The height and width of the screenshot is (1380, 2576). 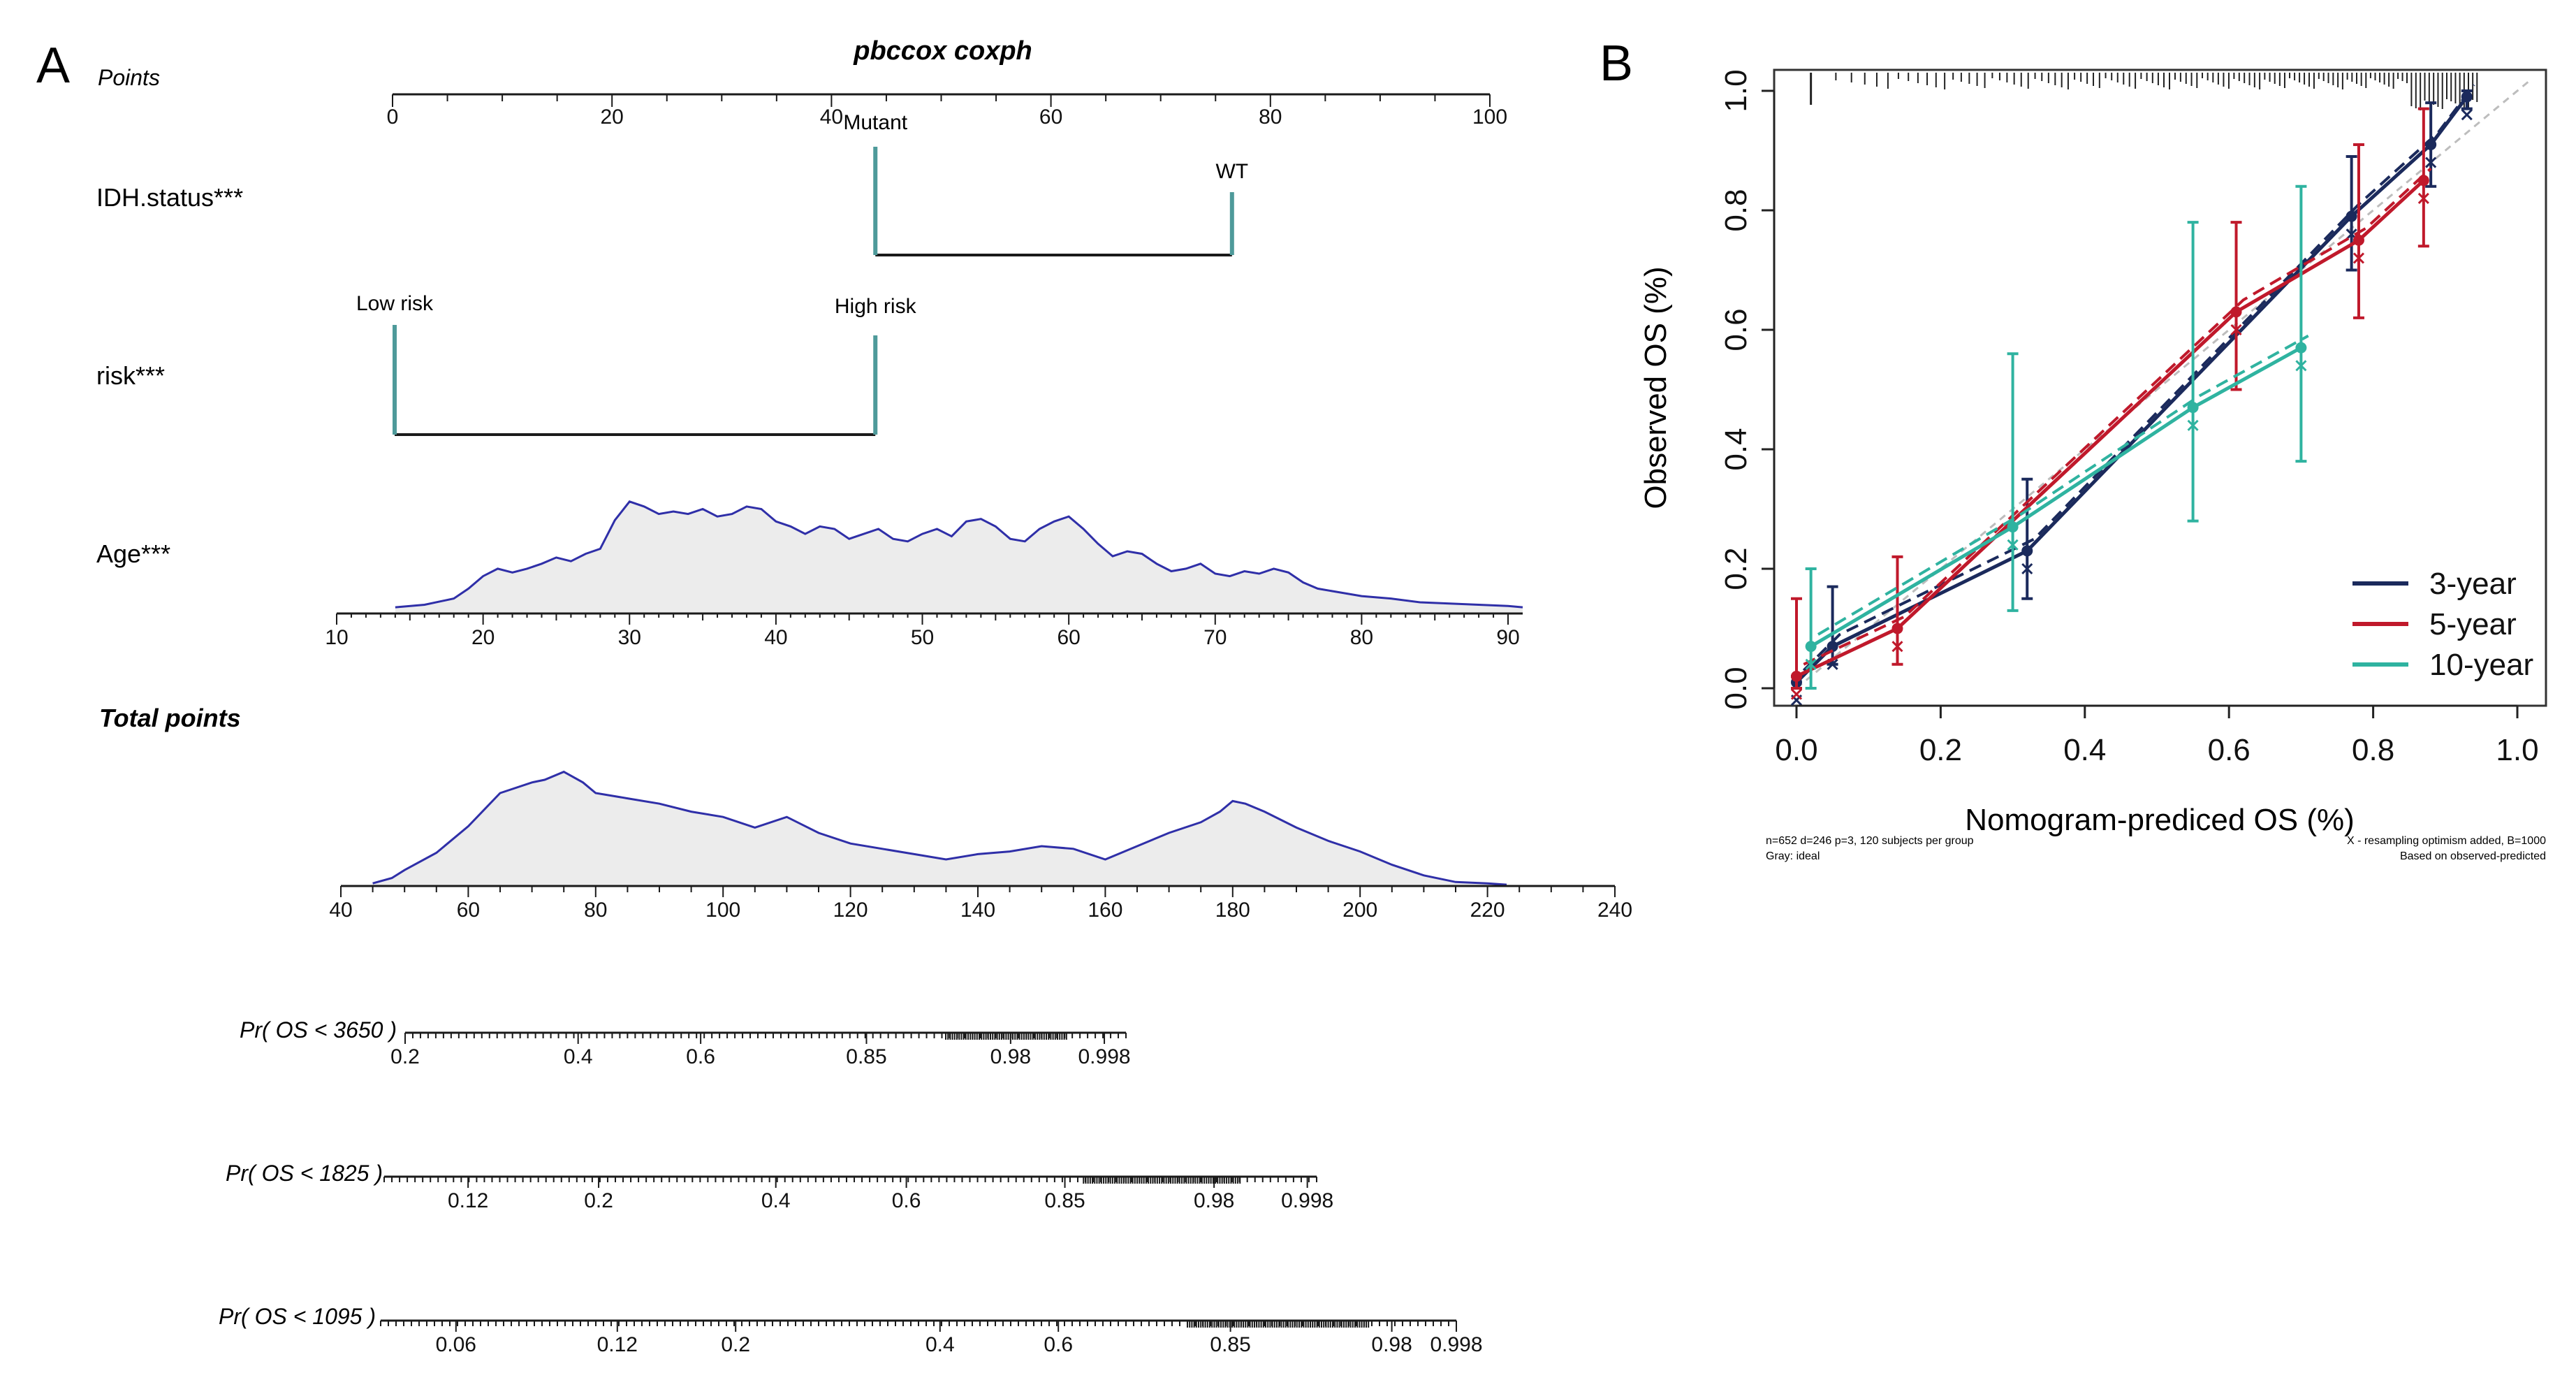 What do you see at coordinates (129, 77) in the screenshot?
I see `points-label: Points` at bounding box center [129, 77].